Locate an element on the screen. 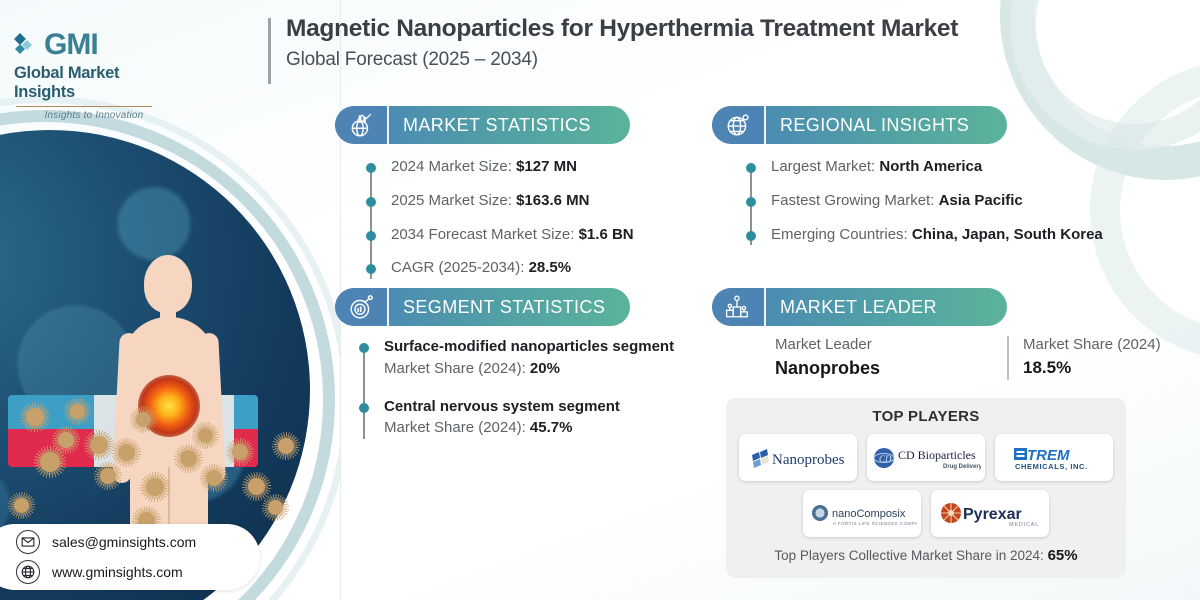  market-leader-divider is located at coordinates (1008, 358).